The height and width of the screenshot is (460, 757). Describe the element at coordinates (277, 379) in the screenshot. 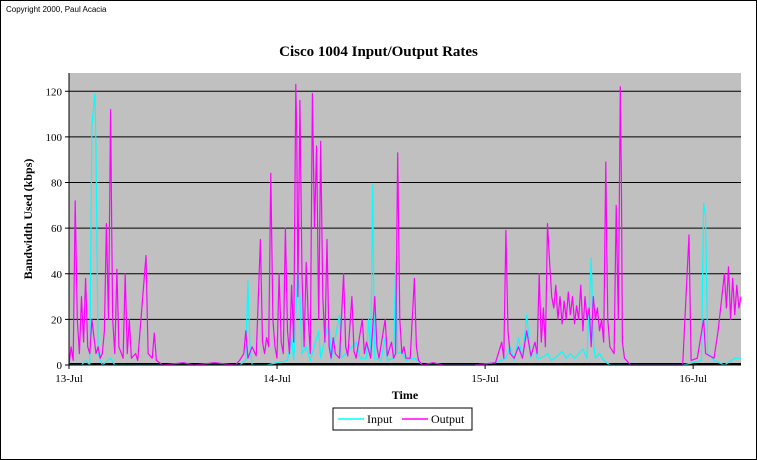

I see `x-tick-label: 14-Jul` at that location.